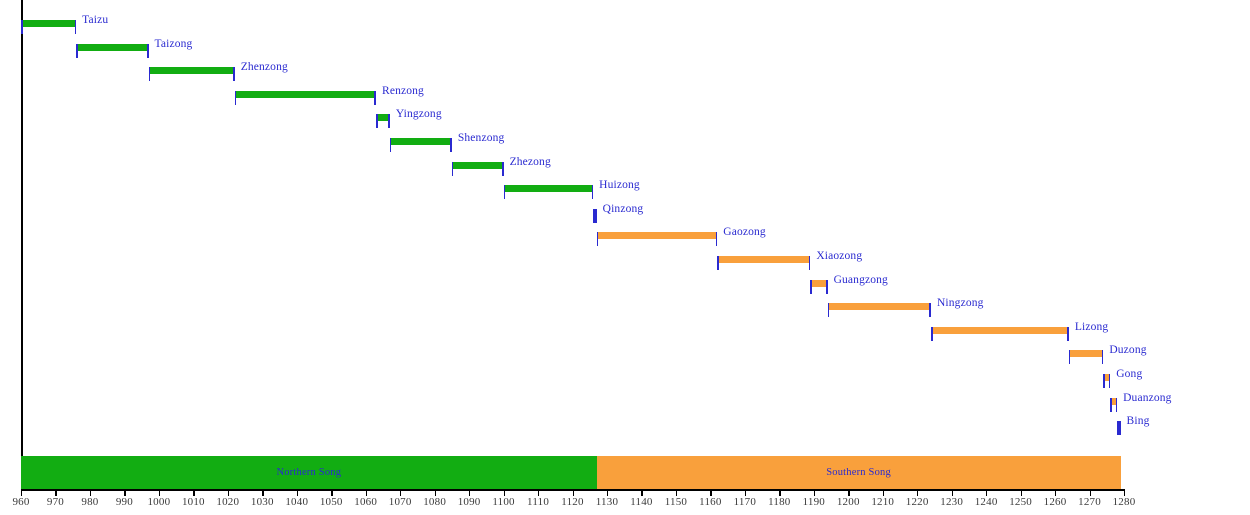 This screenshot has width=1250, height=515. What do you see at coordinates (625, 95) in the screenshot?
I see `reign-row: Renzong` at bounding box center [625, 95].